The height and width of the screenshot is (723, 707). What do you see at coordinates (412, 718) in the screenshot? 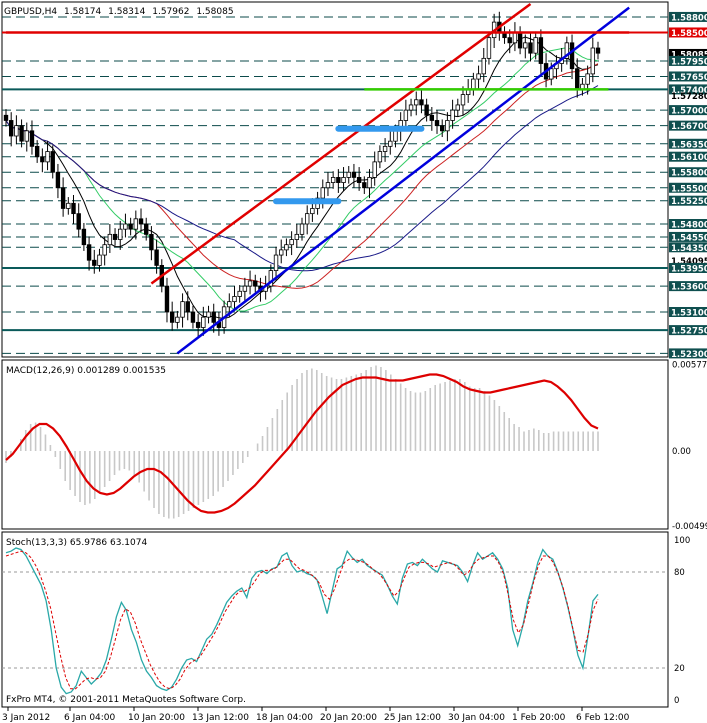
I see `time-tick-label: 25 Jan 12:00` at bounding box center [412, 718].